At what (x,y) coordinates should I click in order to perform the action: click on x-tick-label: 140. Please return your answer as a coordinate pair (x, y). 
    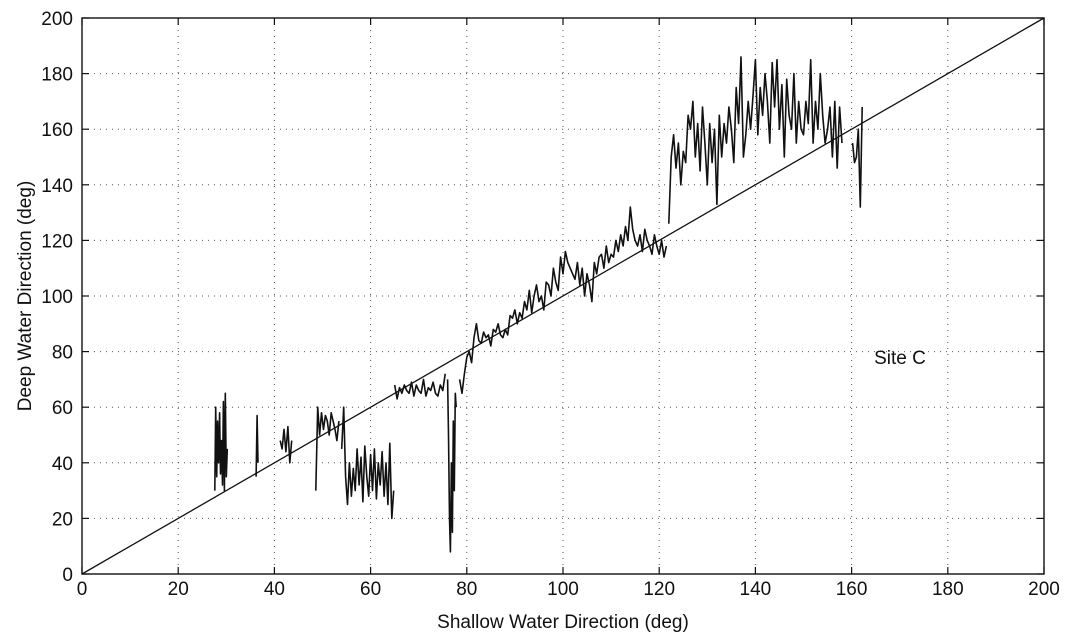
    Looking at the image, I should click on (756, 589).